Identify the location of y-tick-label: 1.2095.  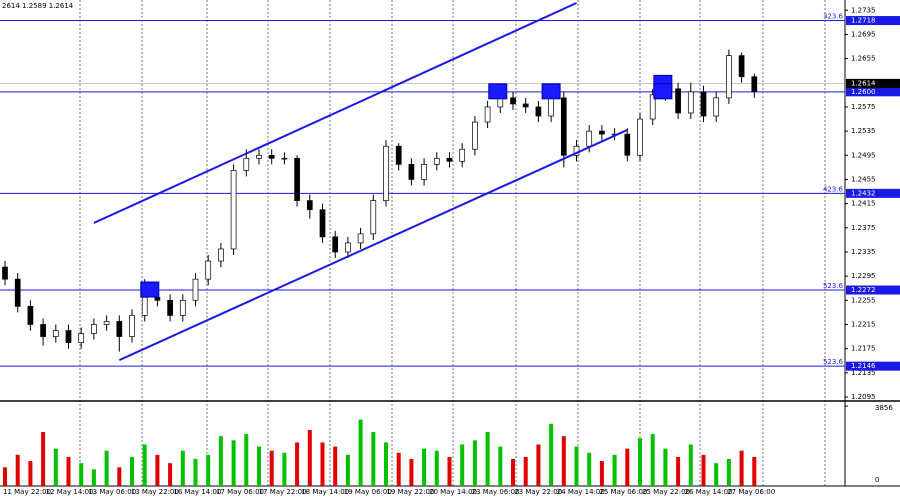
(863, 397).